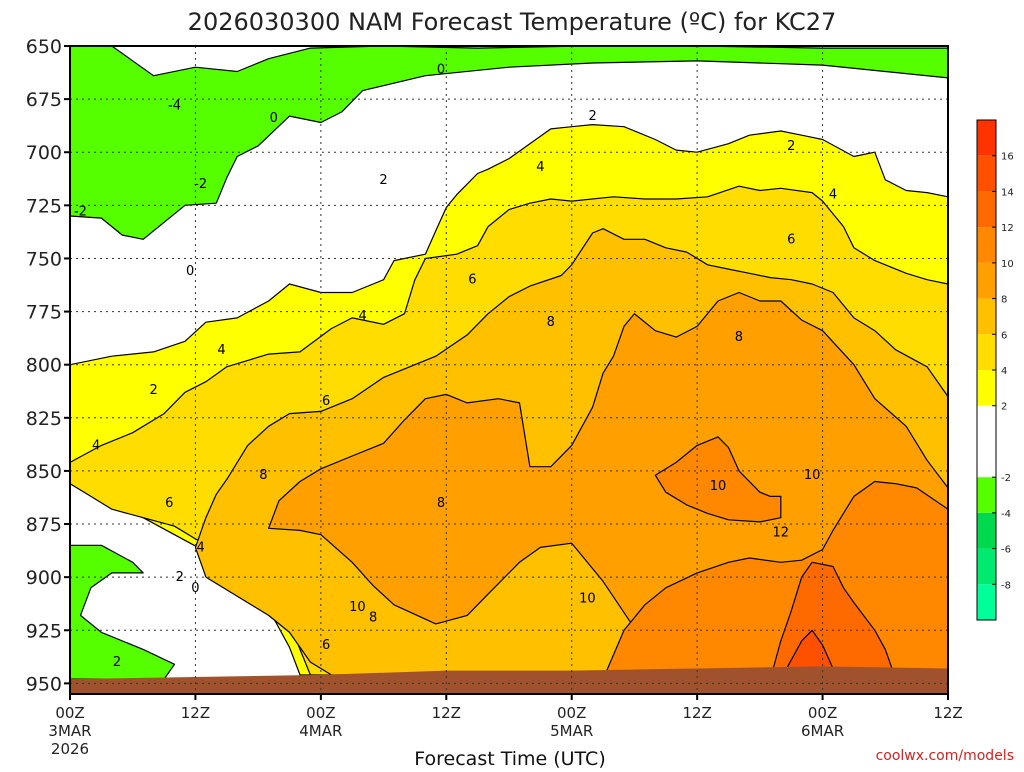 The width and height of the screenshot is (1024, 772). I want to click on y-tick-label-850: 850, so click(44, 472).